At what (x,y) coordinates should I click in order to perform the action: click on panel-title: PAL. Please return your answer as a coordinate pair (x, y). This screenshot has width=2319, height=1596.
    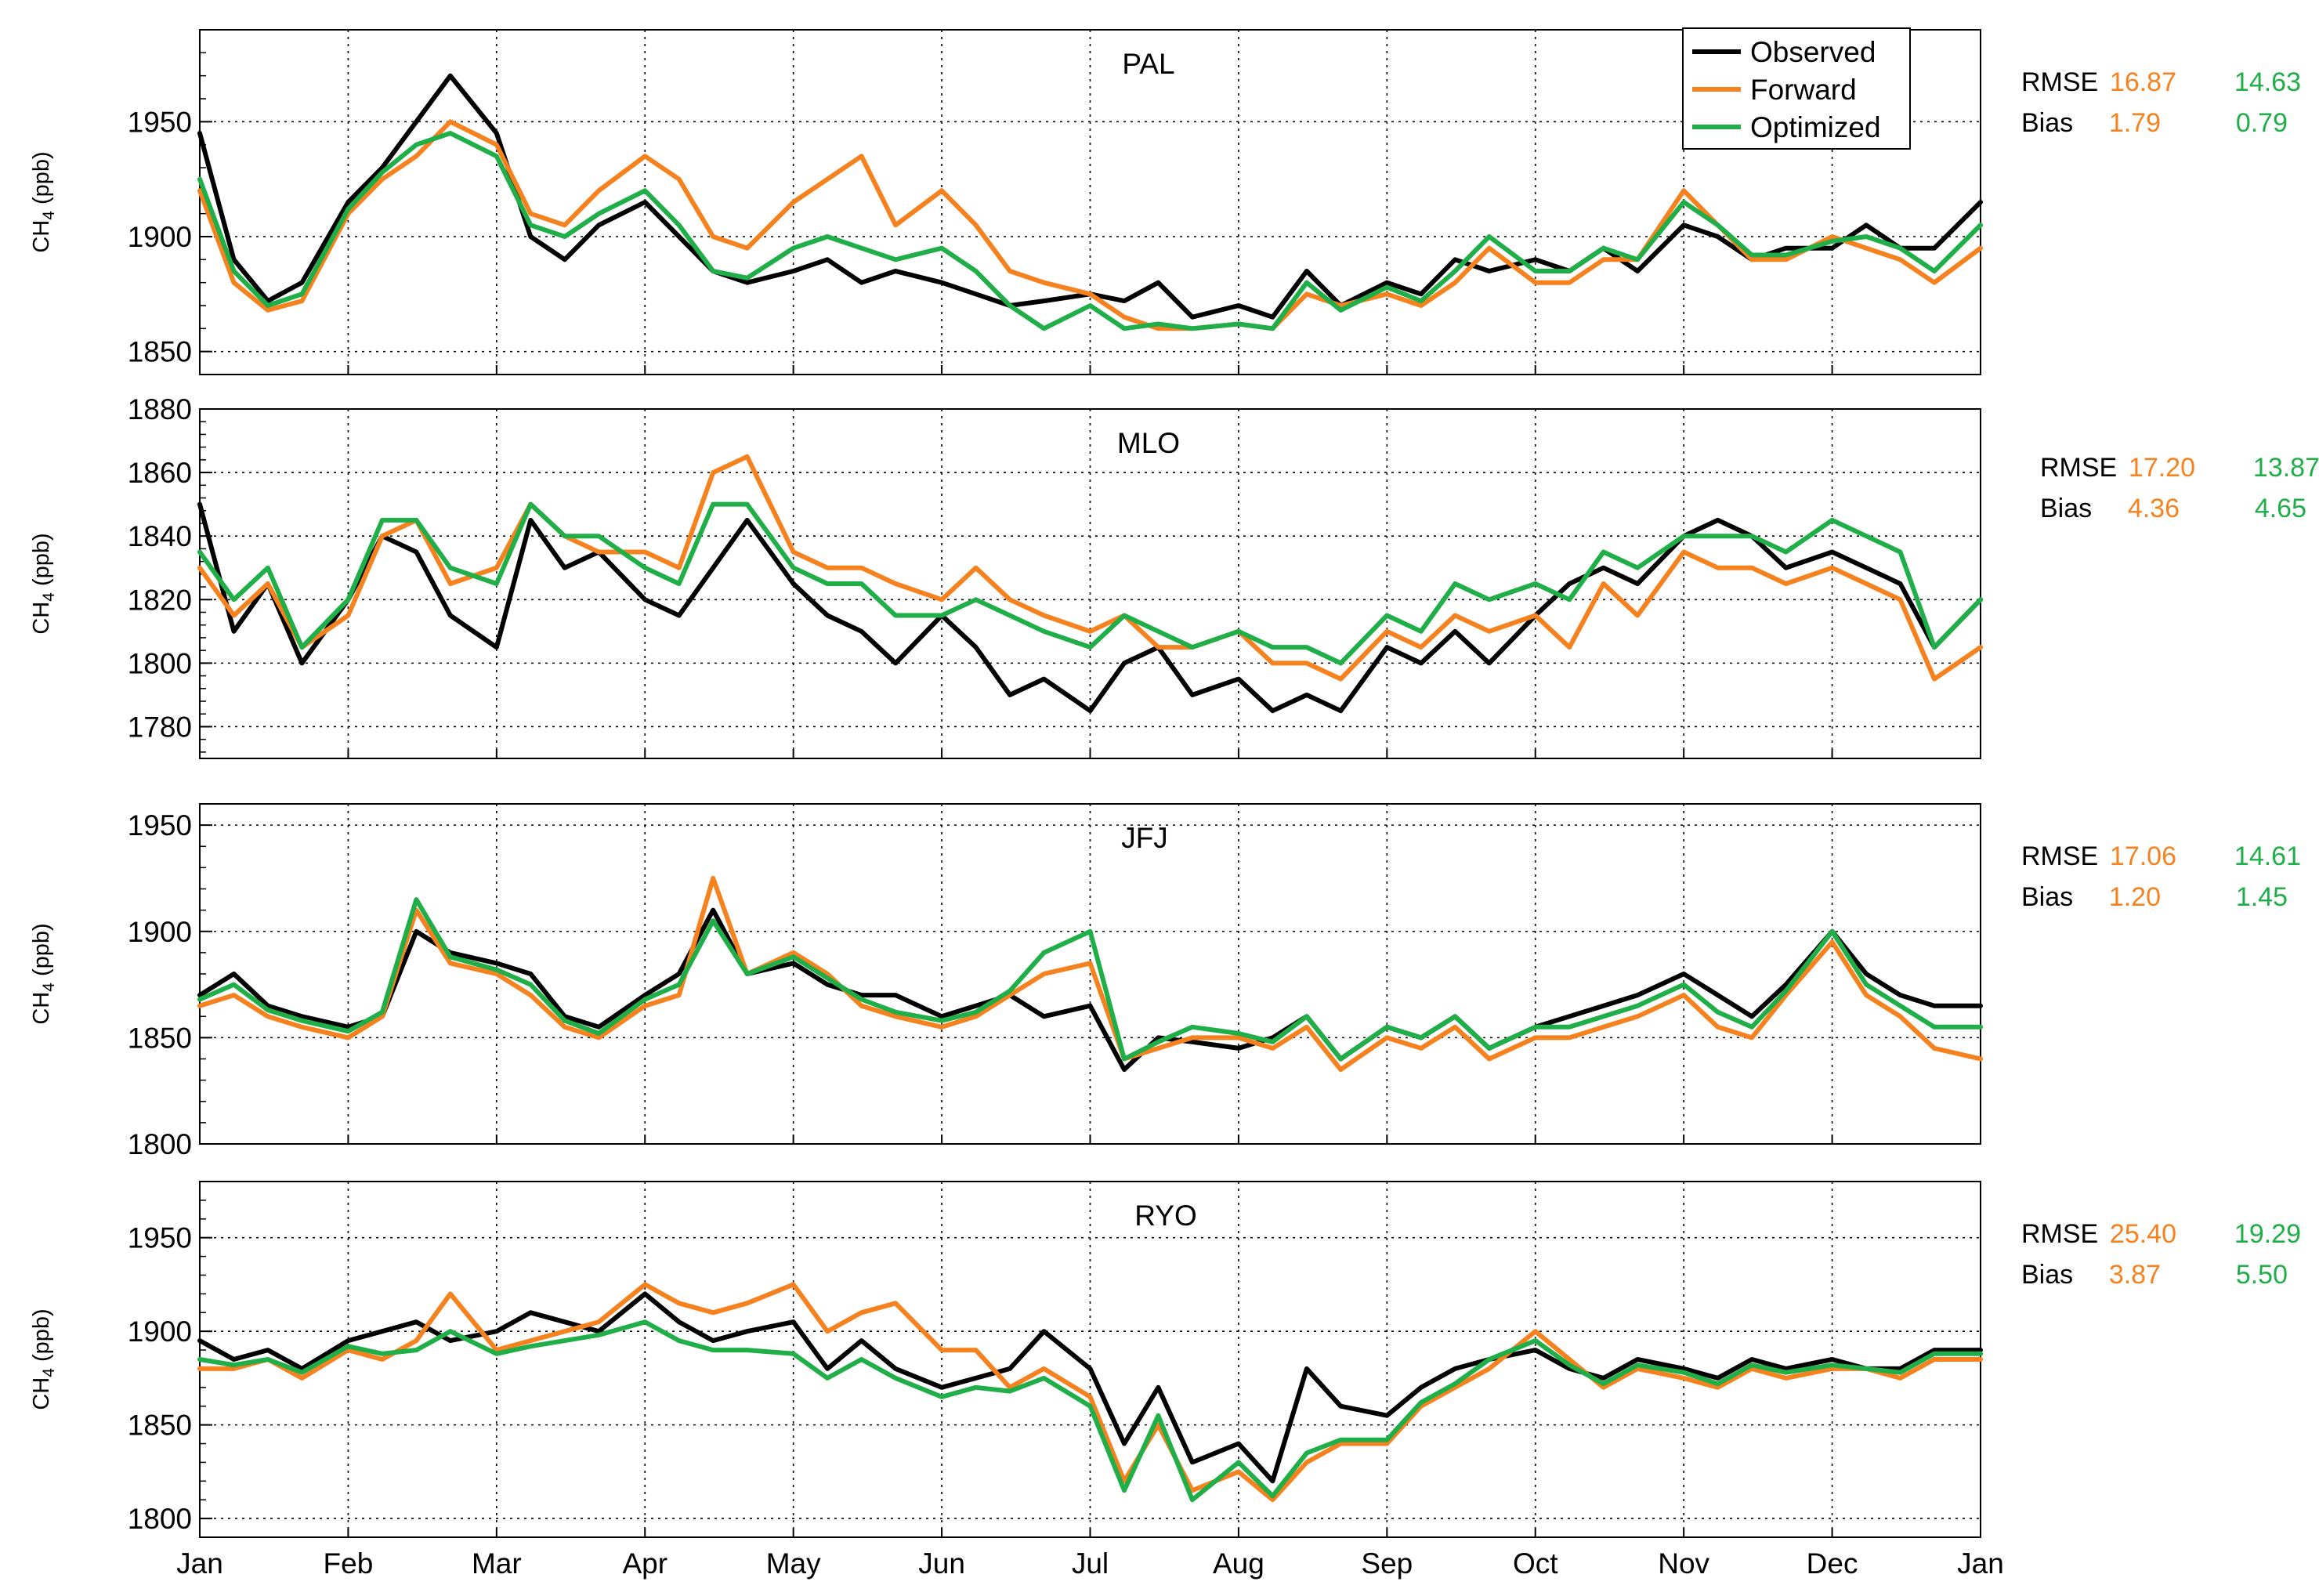
    Looking at the image, I should click on (1148, 64).